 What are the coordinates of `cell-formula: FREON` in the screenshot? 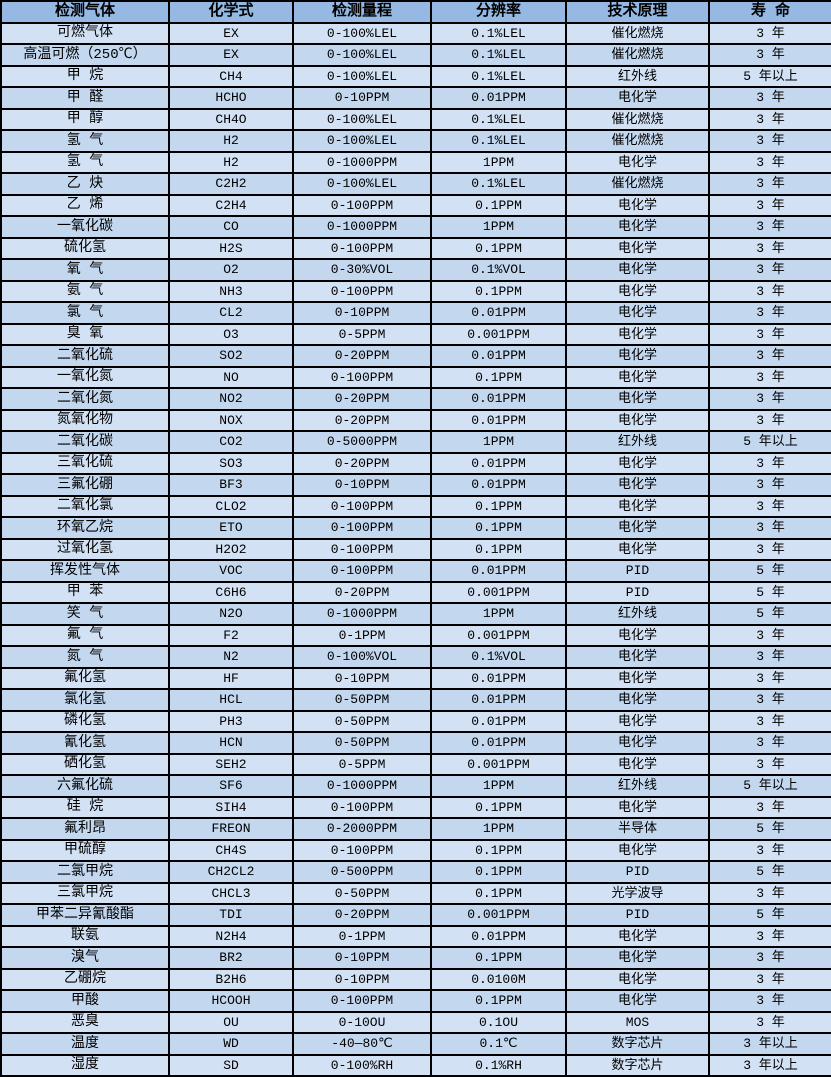 It's located at (231, 829).